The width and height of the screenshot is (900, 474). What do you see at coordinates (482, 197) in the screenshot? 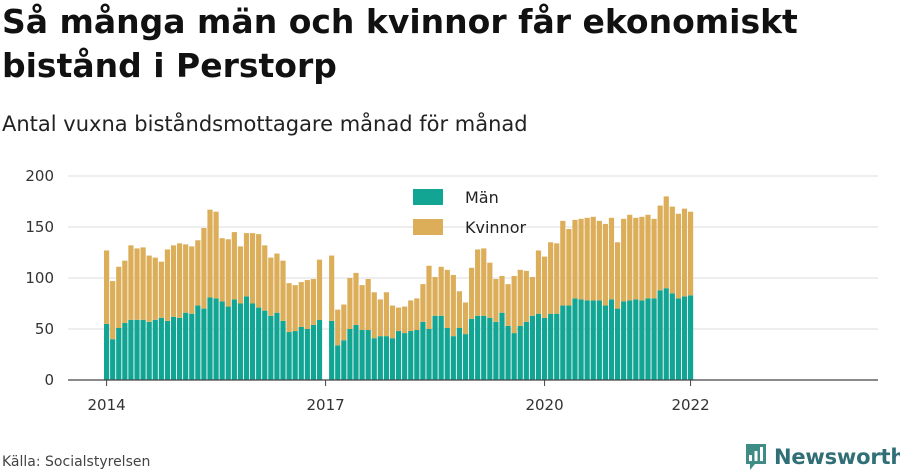
I see `legend-label-men: Män` at bounding box center [482, 197].